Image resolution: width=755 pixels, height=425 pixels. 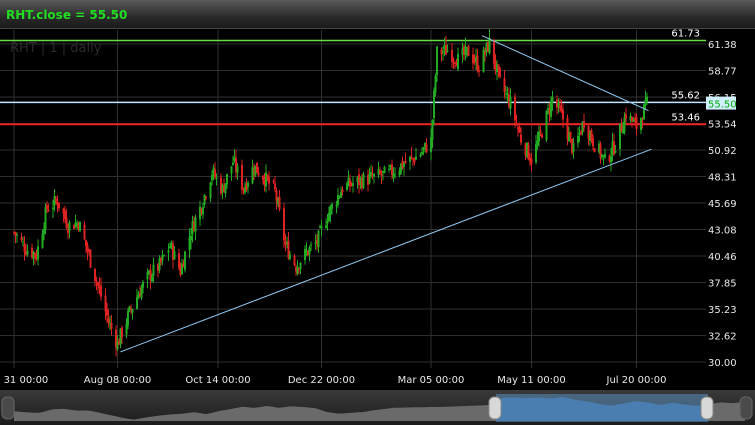 What do you see at coordinates (721, 103) in the screenshot?
I see `last-price-marker: 55.50` at bounding box center [721, 103].